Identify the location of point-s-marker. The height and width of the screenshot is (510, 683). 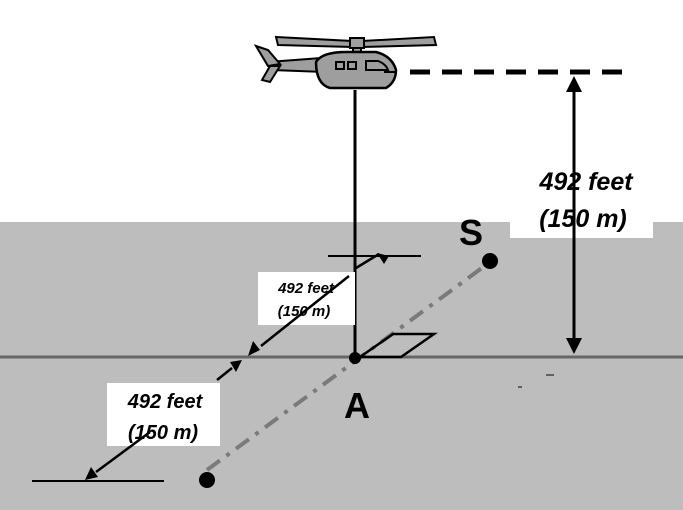
(490, 261).